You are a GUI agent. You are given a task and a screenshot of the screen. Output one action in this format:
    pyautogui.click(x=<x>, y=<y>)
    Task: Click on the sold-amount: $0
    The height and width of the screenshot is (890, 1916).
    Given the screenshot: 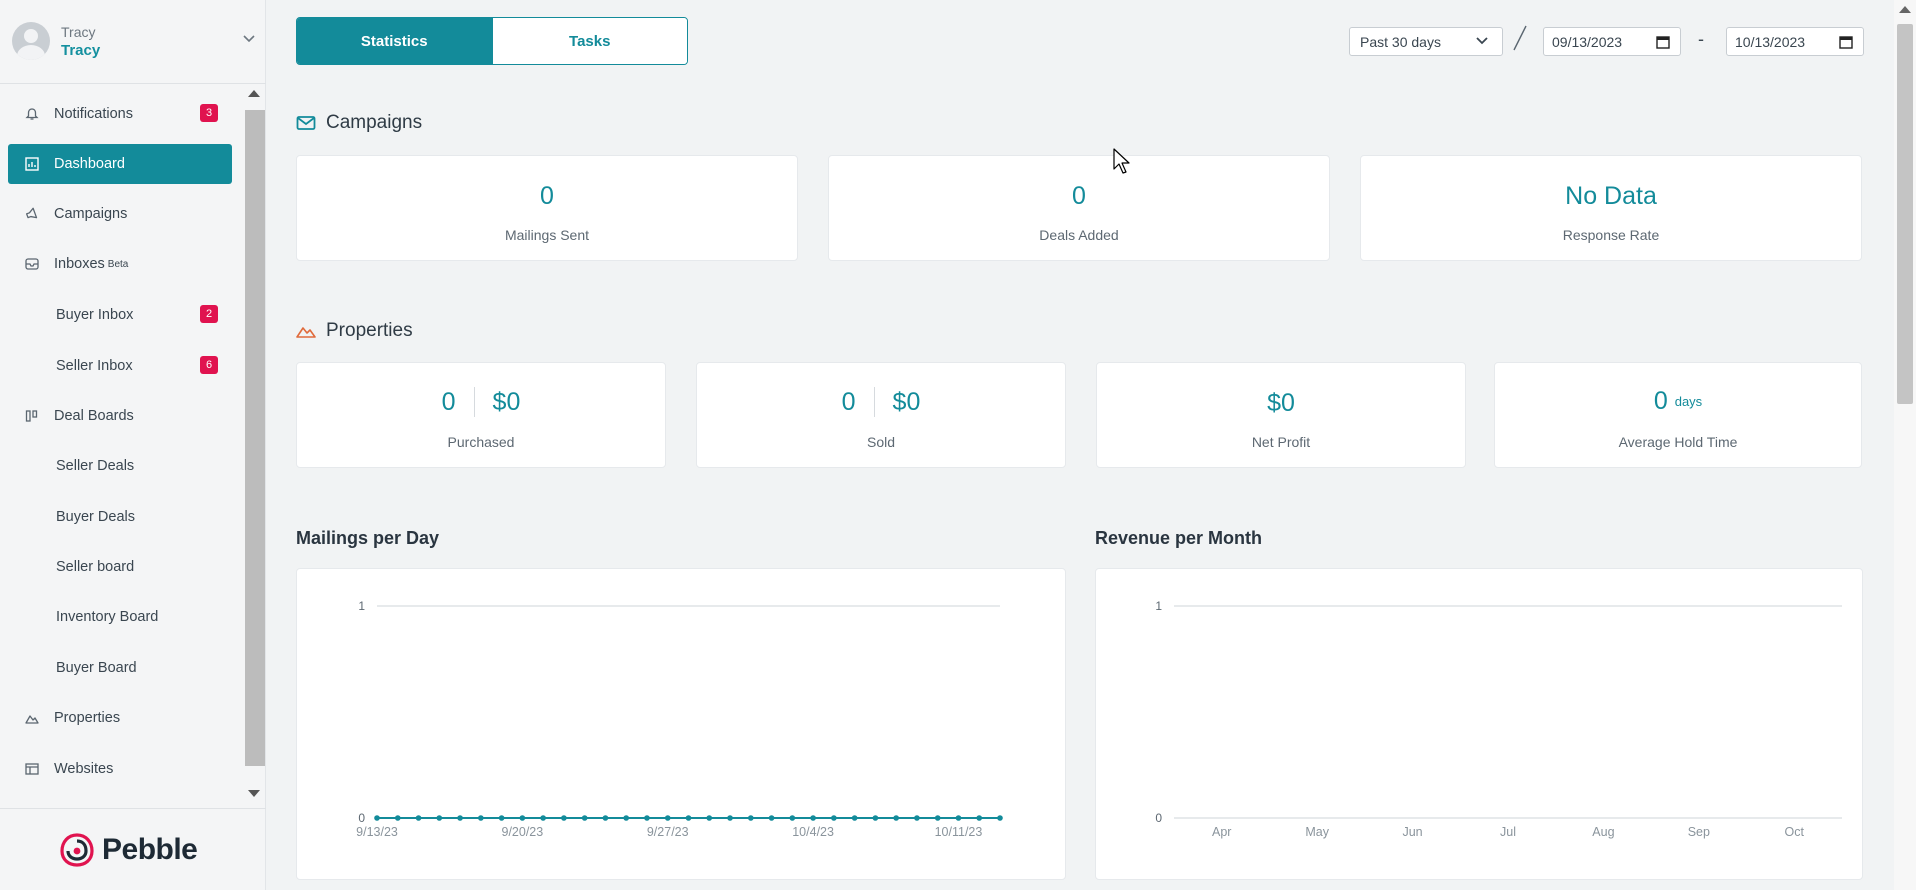 What is the action you would take?
    pyautogui.click(x=906, y=401)
    